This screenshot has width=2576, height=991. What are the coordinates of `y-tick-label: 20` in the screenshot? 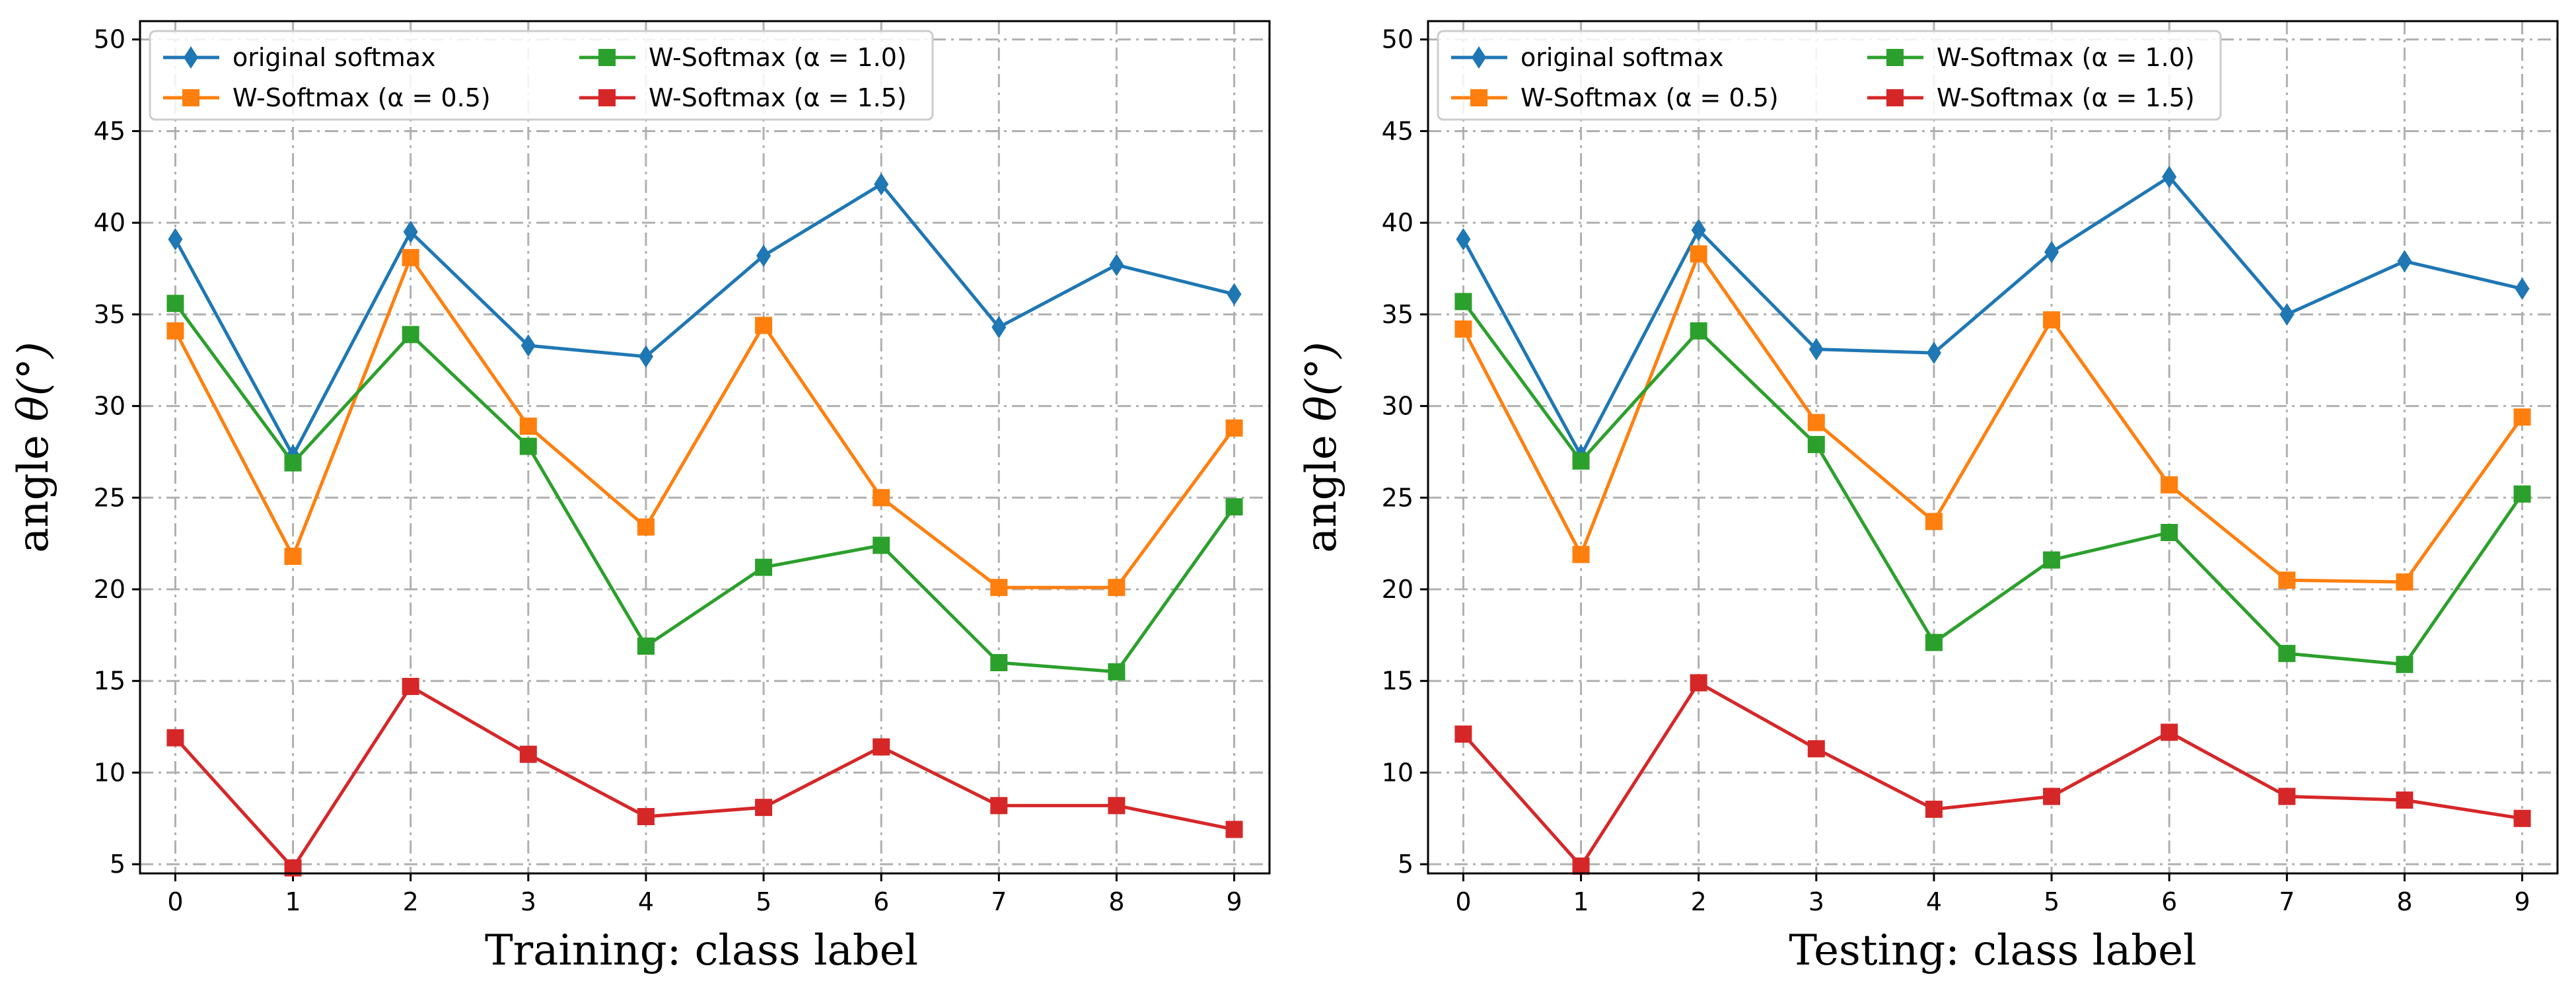 It's located at (110, 589).